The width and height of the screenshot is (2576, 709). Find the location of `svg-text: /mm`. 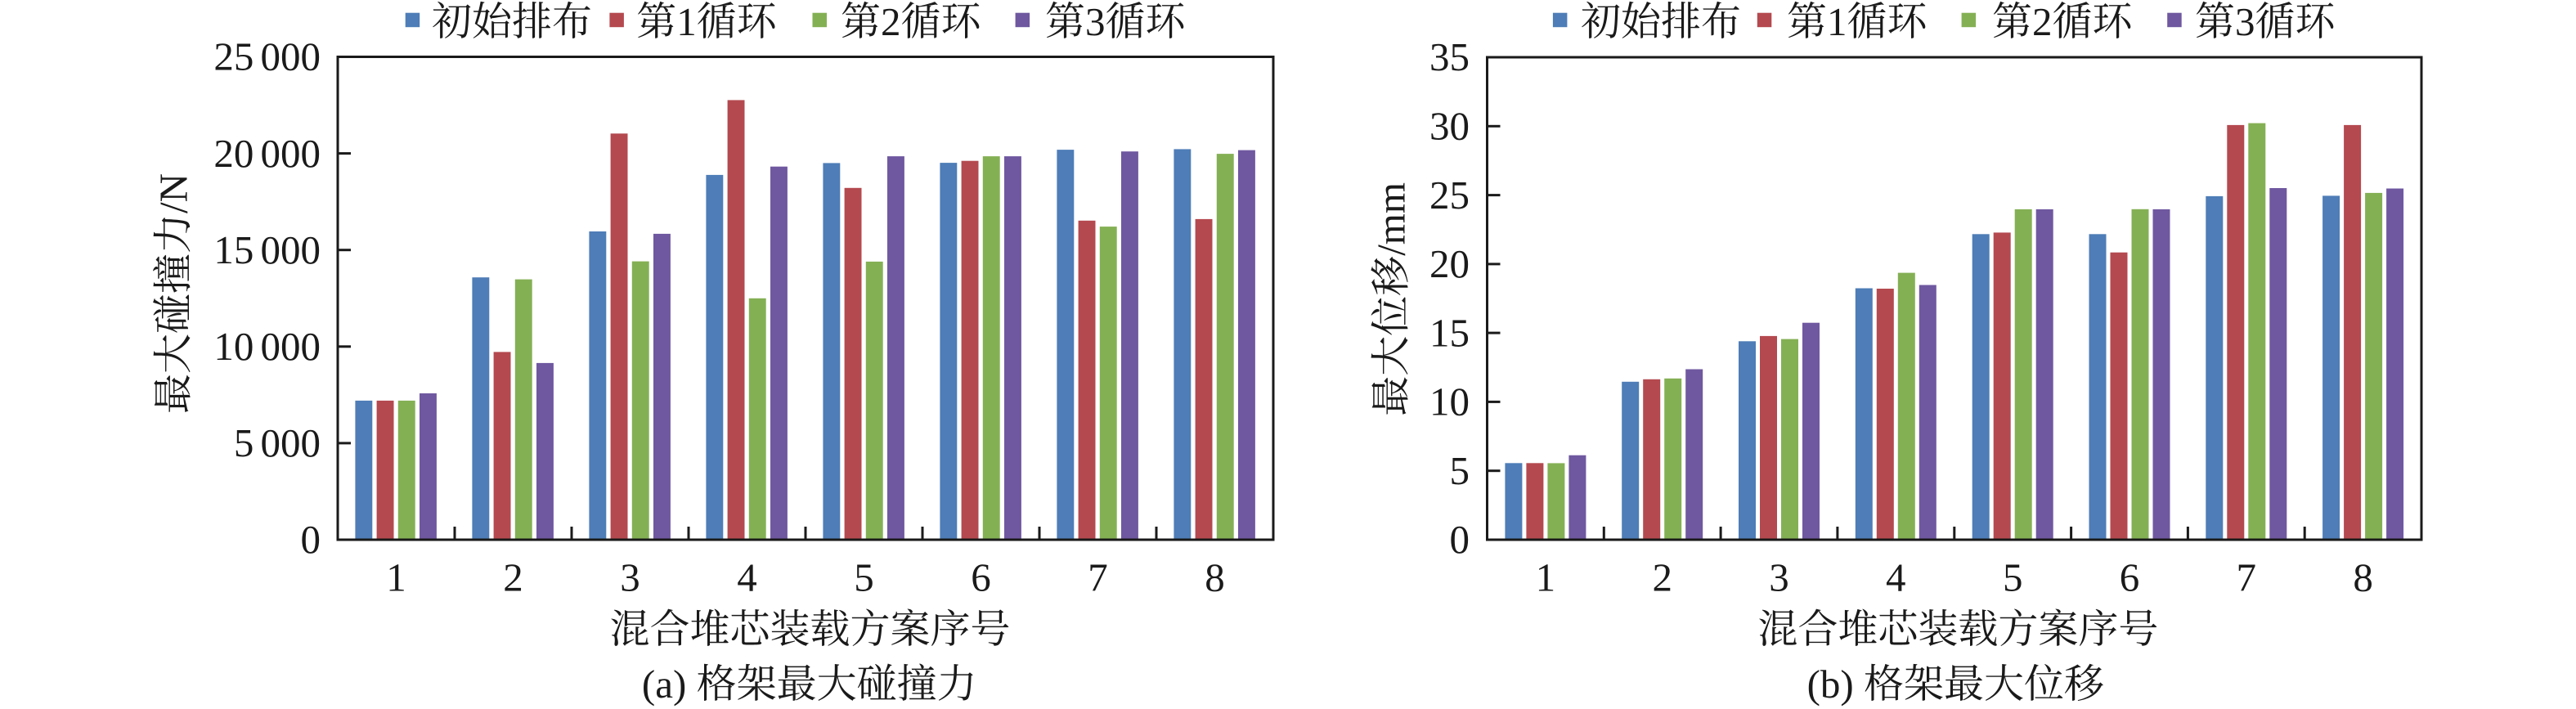

svg-text: /mm is located at coordinates (1391, 219).